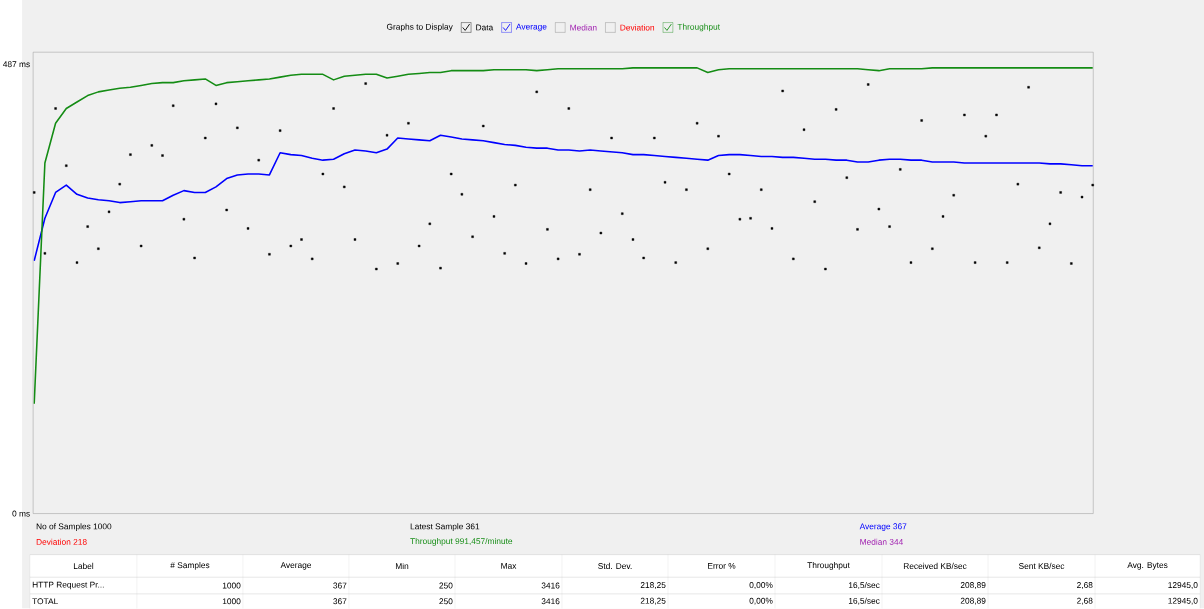 This screenshot has height=609, width=1204. Describe the element at coordinates (883, 527) in the screenshot. I see `text: Average 367` at that location.